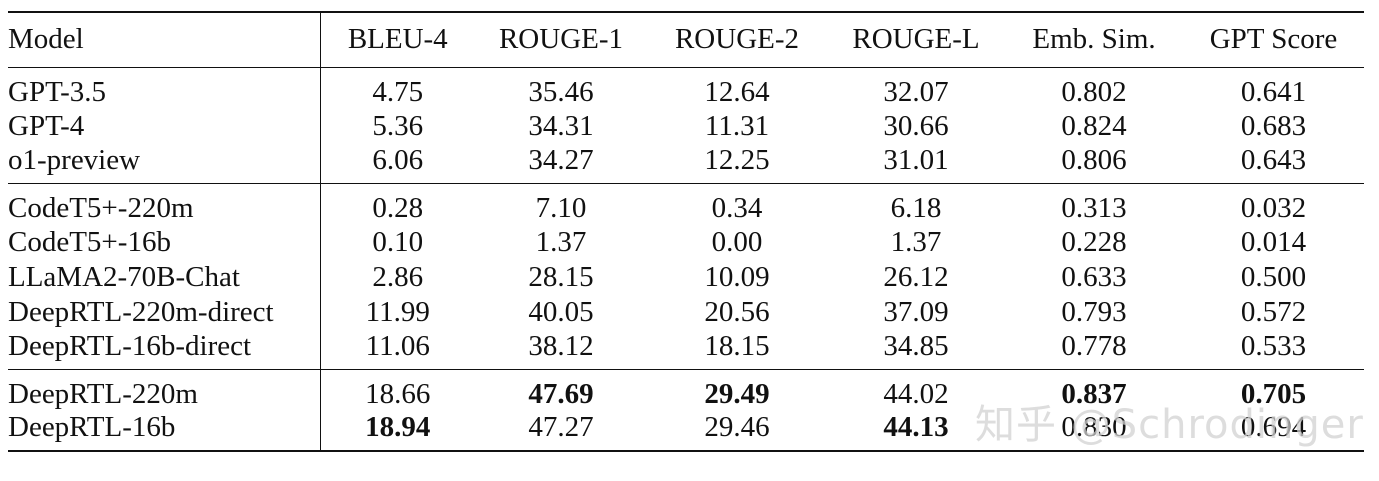  I want to click on cell-rouge-l: 37.09, so click(916, 311).